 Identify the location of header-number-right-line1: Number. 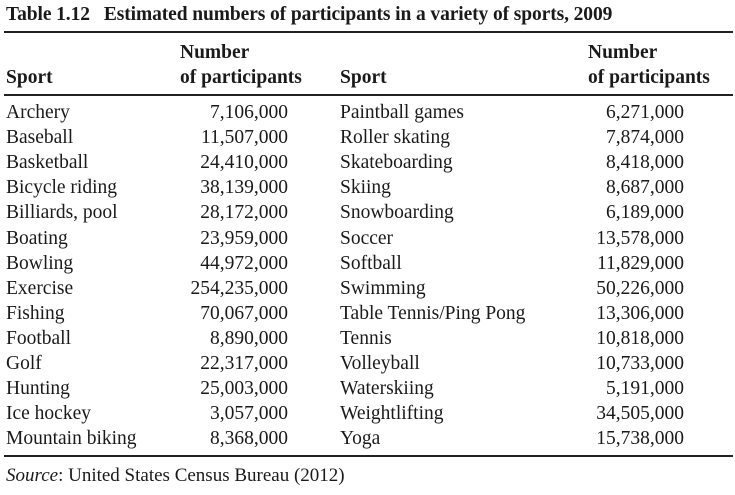
(623, 52).